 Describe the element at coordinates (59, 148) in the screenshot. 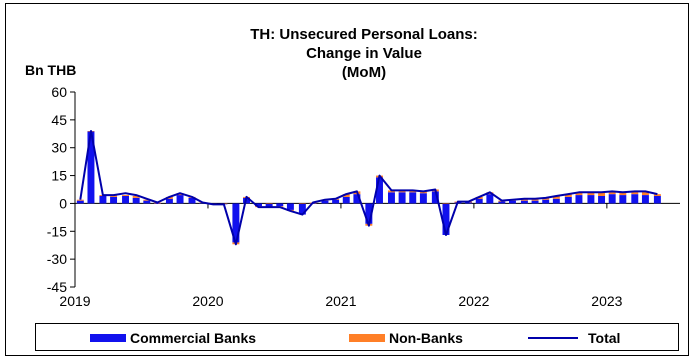

I see `y-tick-label: 30` at that location.